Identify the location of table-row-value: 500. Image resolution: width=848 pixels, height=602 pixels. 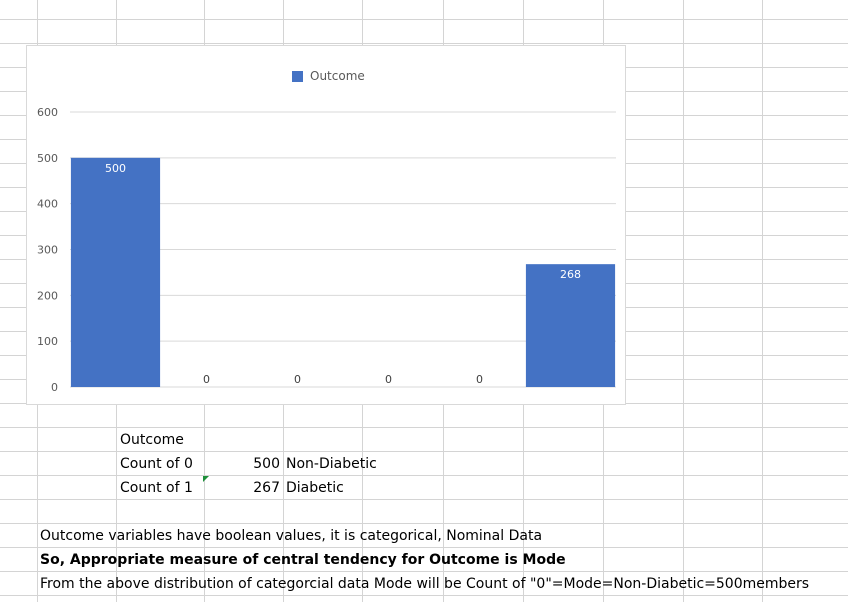
(266, 464).